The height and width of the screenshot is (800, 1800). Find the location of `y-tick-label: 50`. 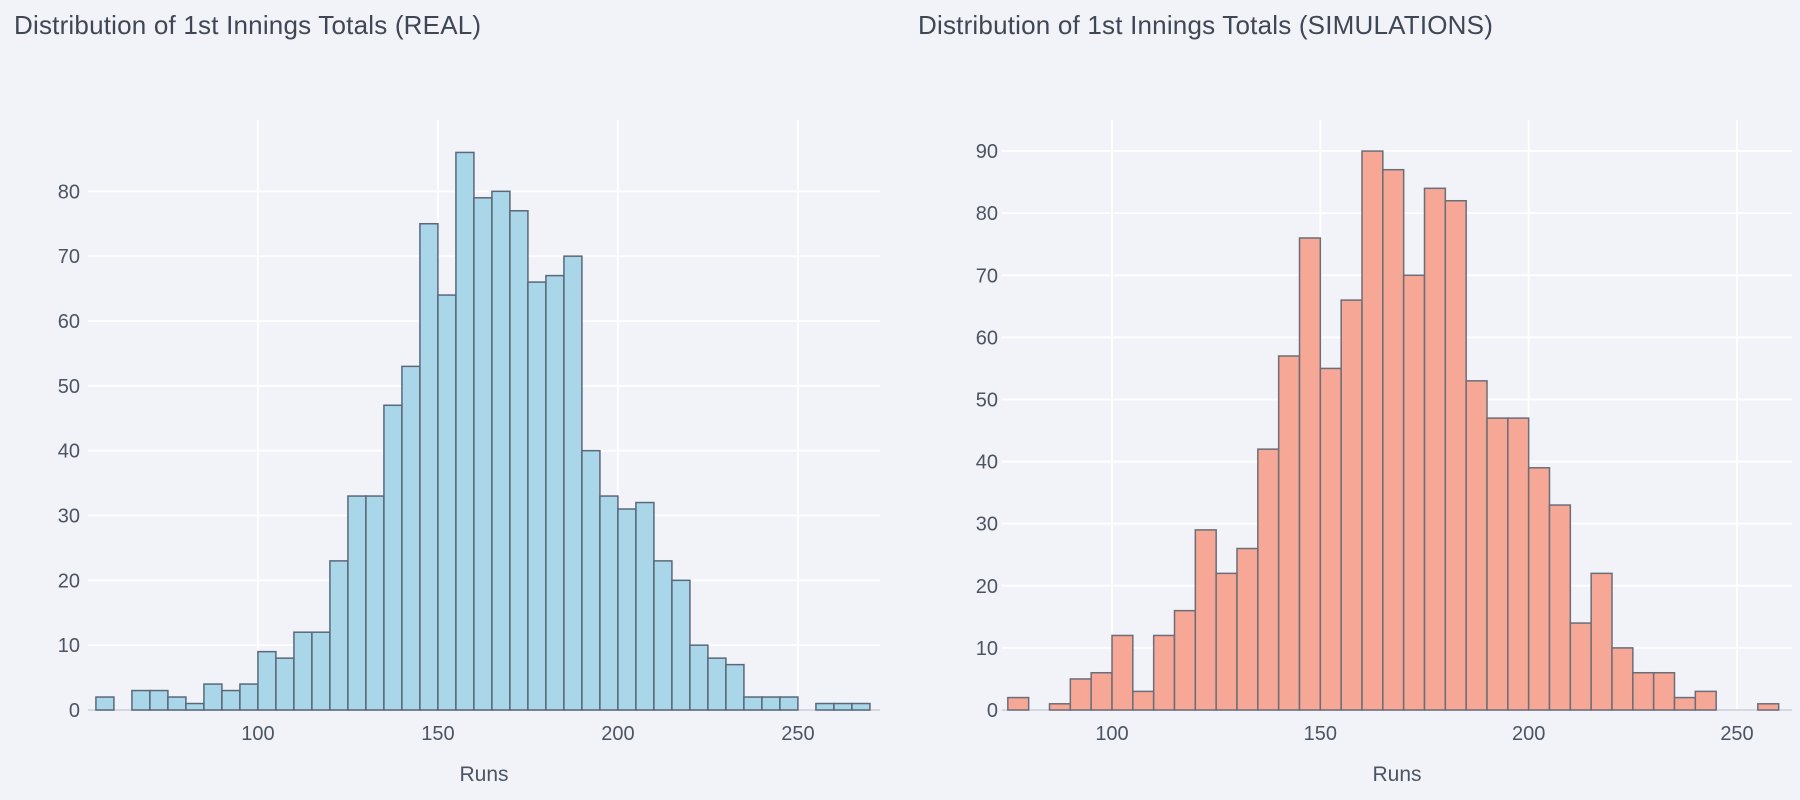

y-tick-label: 50 is located at coordinates (987, 400).